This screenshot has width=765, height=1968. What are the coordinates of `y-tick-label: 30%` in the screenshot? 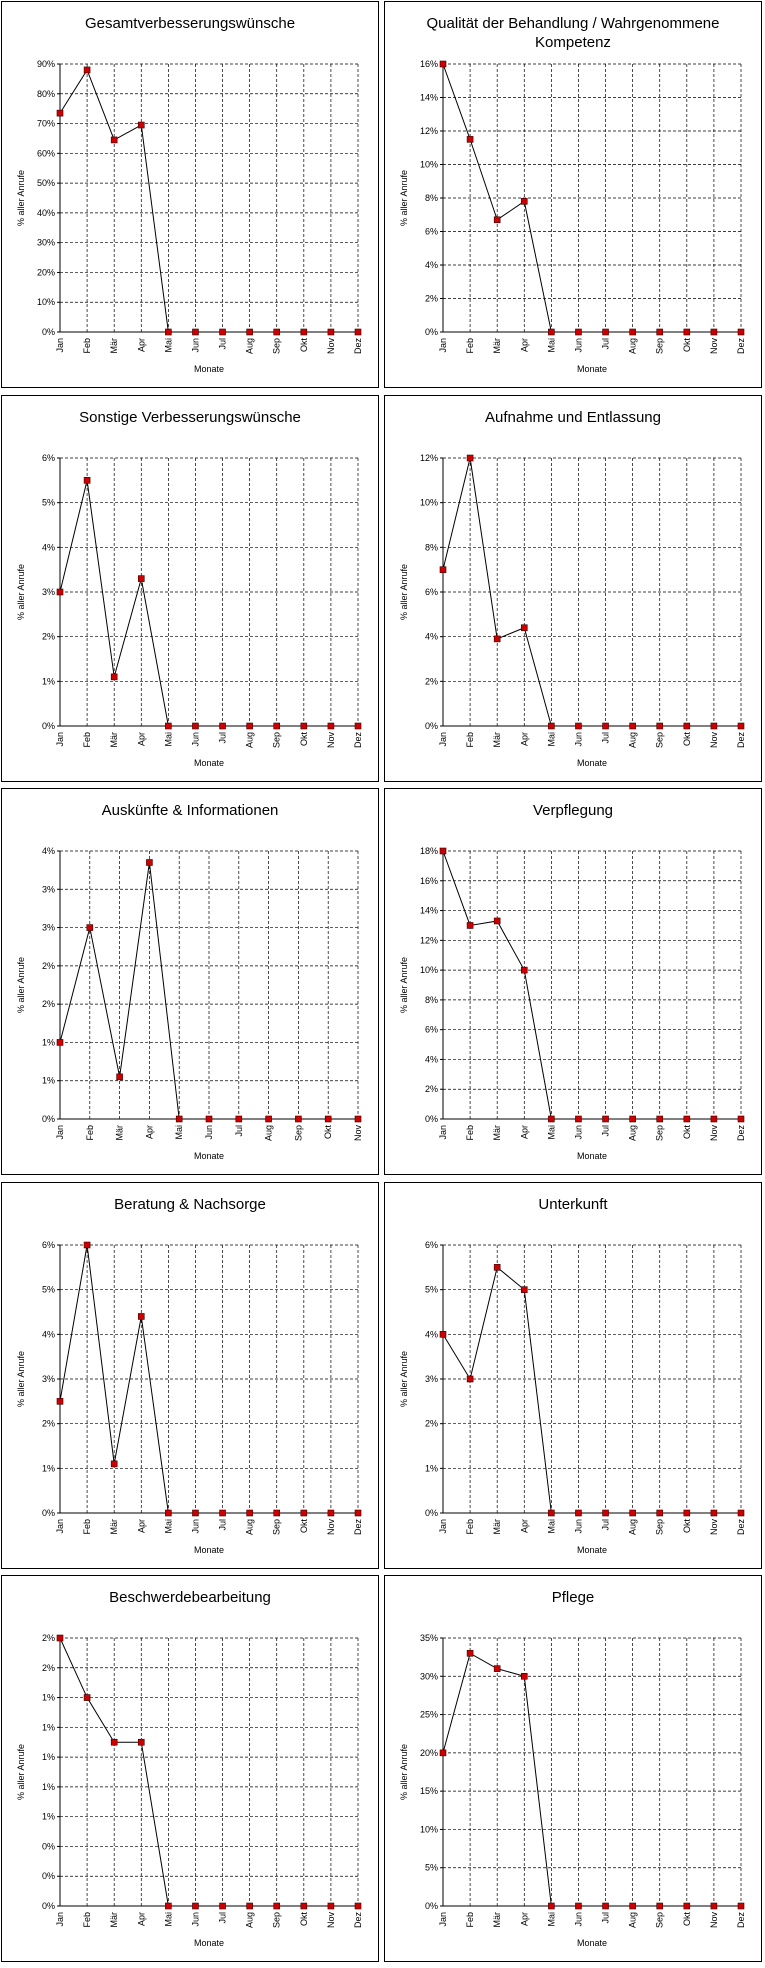 It's located at (429, 1677).